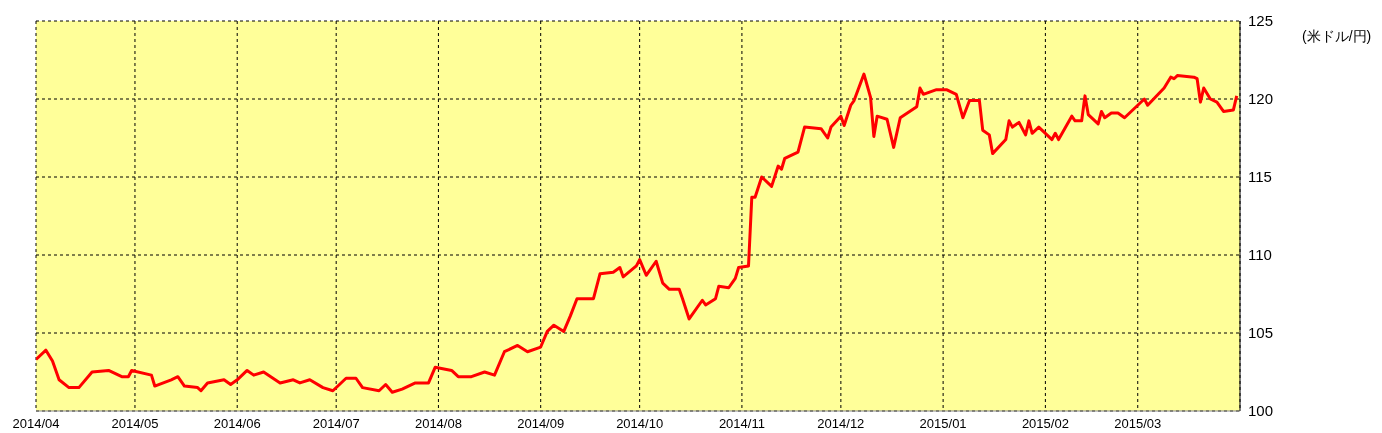 Image resolution: width=1382 pixels, height=433 pixels. What do you see at coordinates (1261, 333) in the screenshot?
I see `y-tick-label: 105` at bounding box center [1261, 333].